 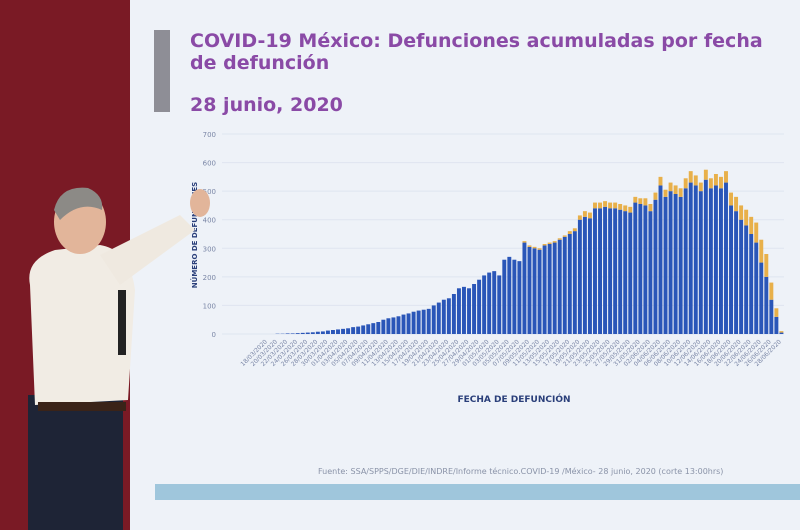 I want to click on y-axis-label: NÚMERO DE DEFUNCIONES, so click(x=194, y=235).